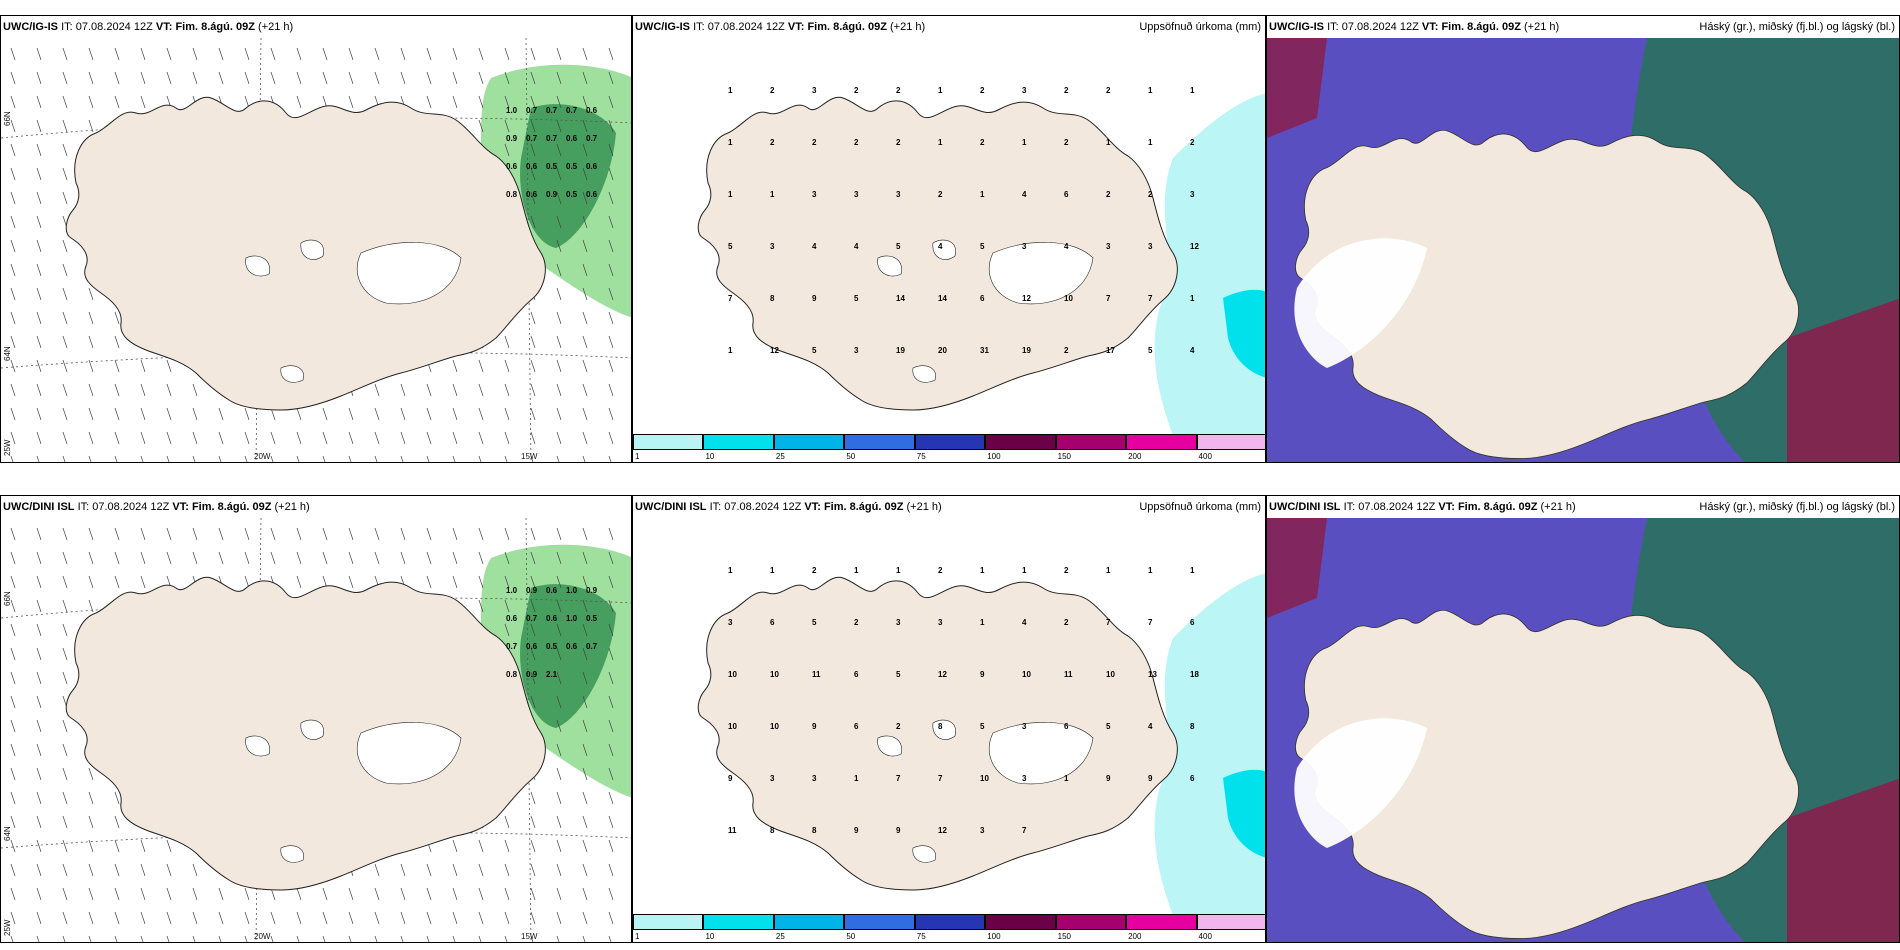 This screenshot has width=1900, height=950. Describe the element at coordinates (1064, 456) in the screenshot. I see `colorbar-tick: 150` at that location.